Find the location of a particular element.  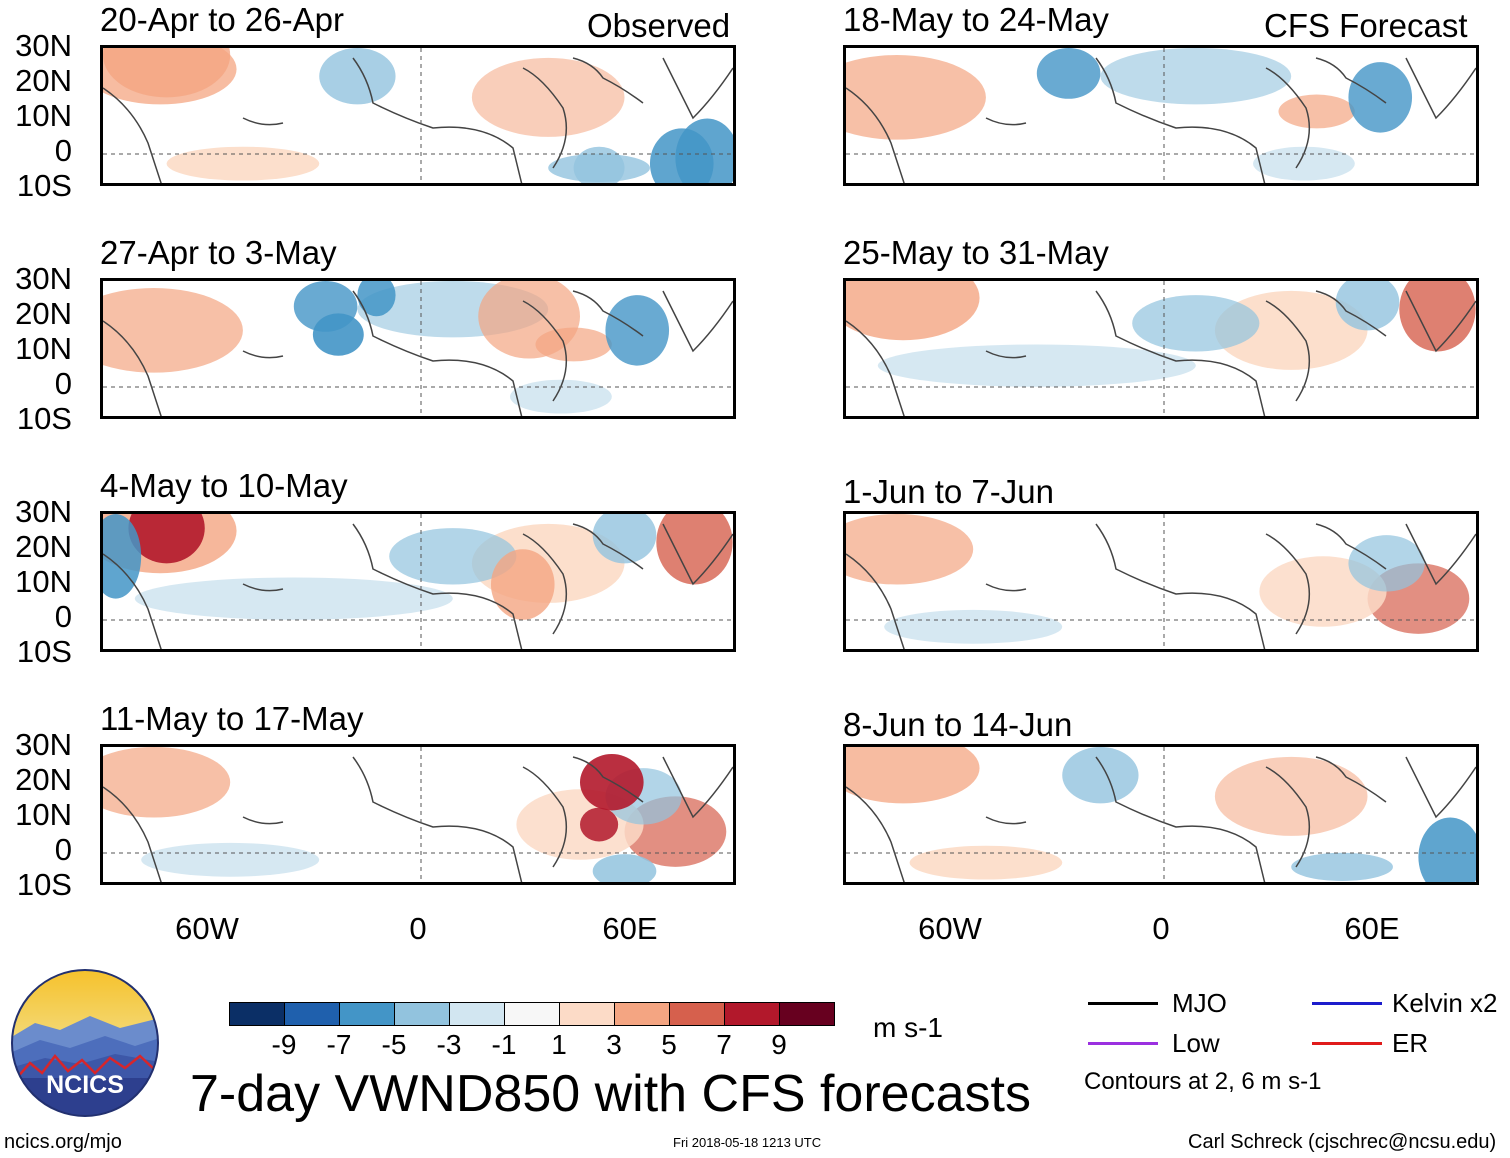

legend-swatch-low is located at coordinates (1123, 1043).